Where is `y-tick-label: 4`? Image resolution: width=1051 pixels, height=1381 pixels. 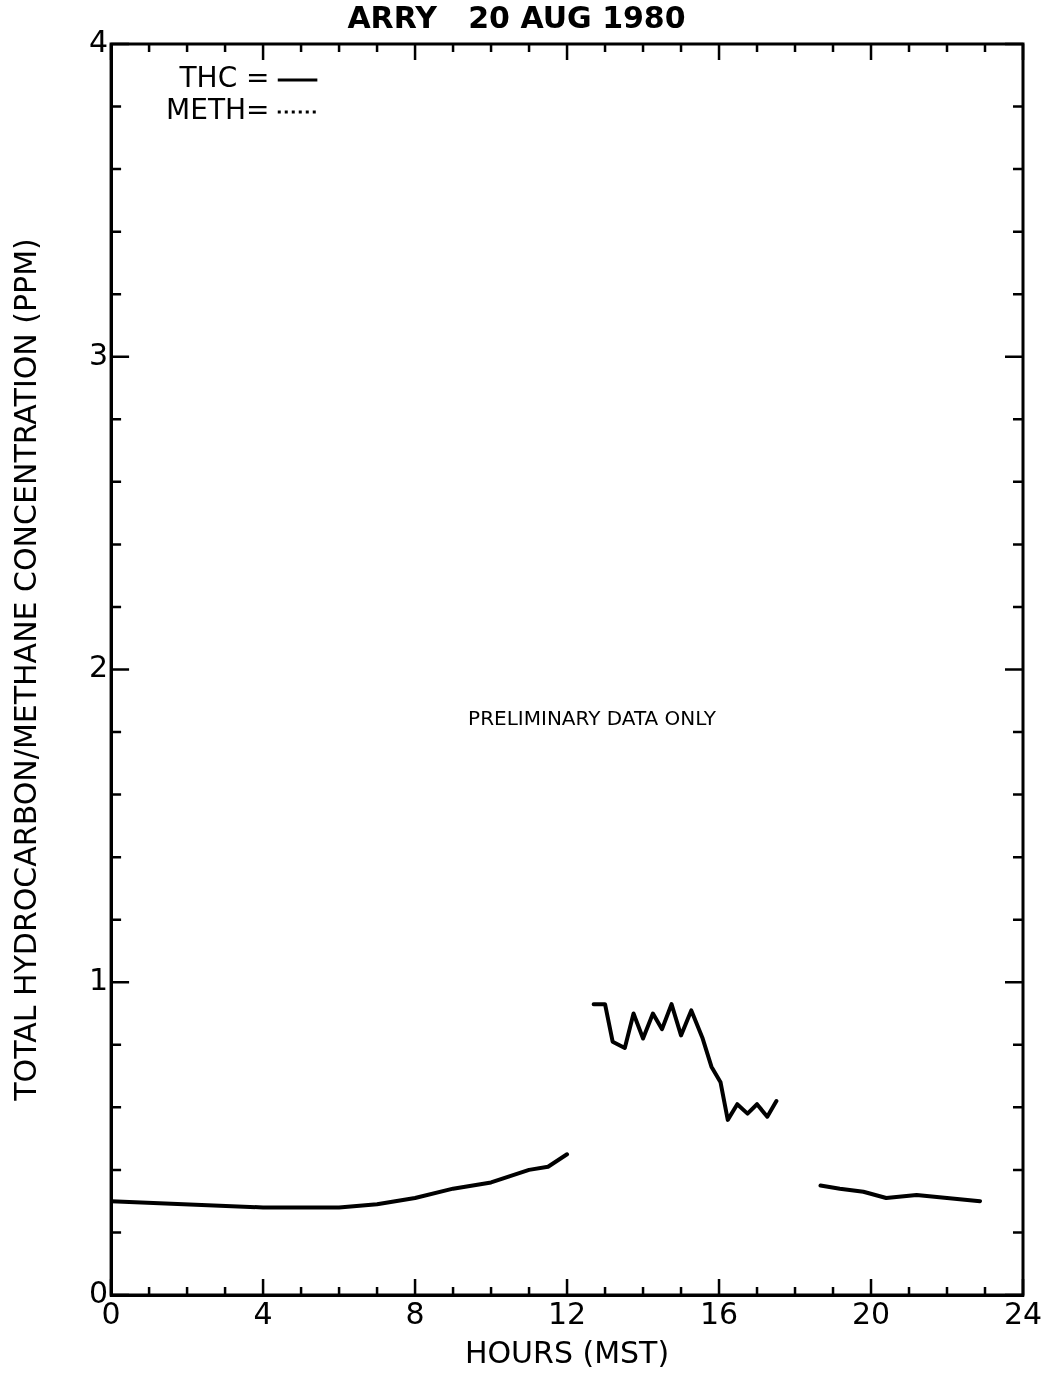 y-tick-label: 4 is located at coordinates (98, 41).